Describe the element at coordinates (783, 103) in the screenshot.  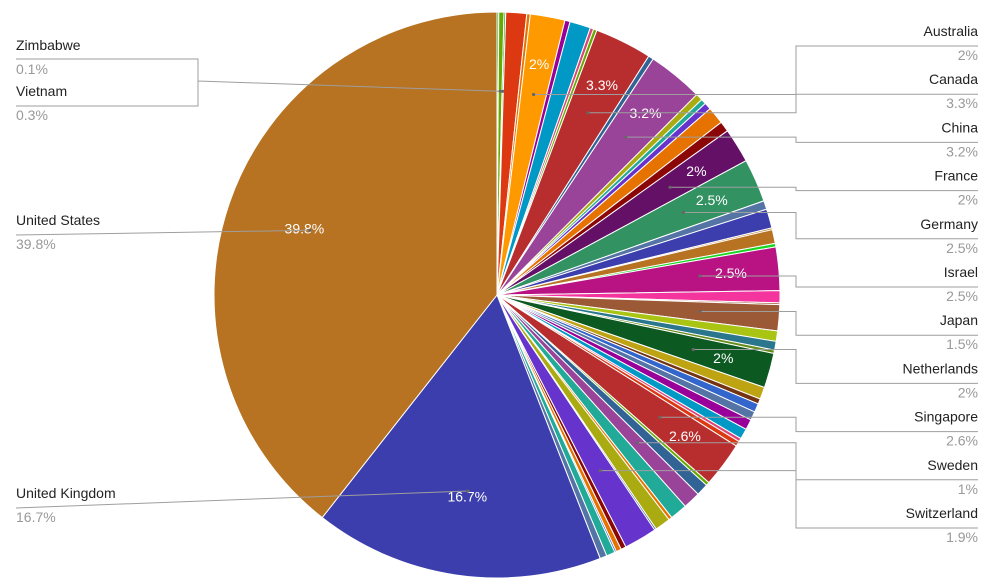
I see `leader-line-canada` at that location.